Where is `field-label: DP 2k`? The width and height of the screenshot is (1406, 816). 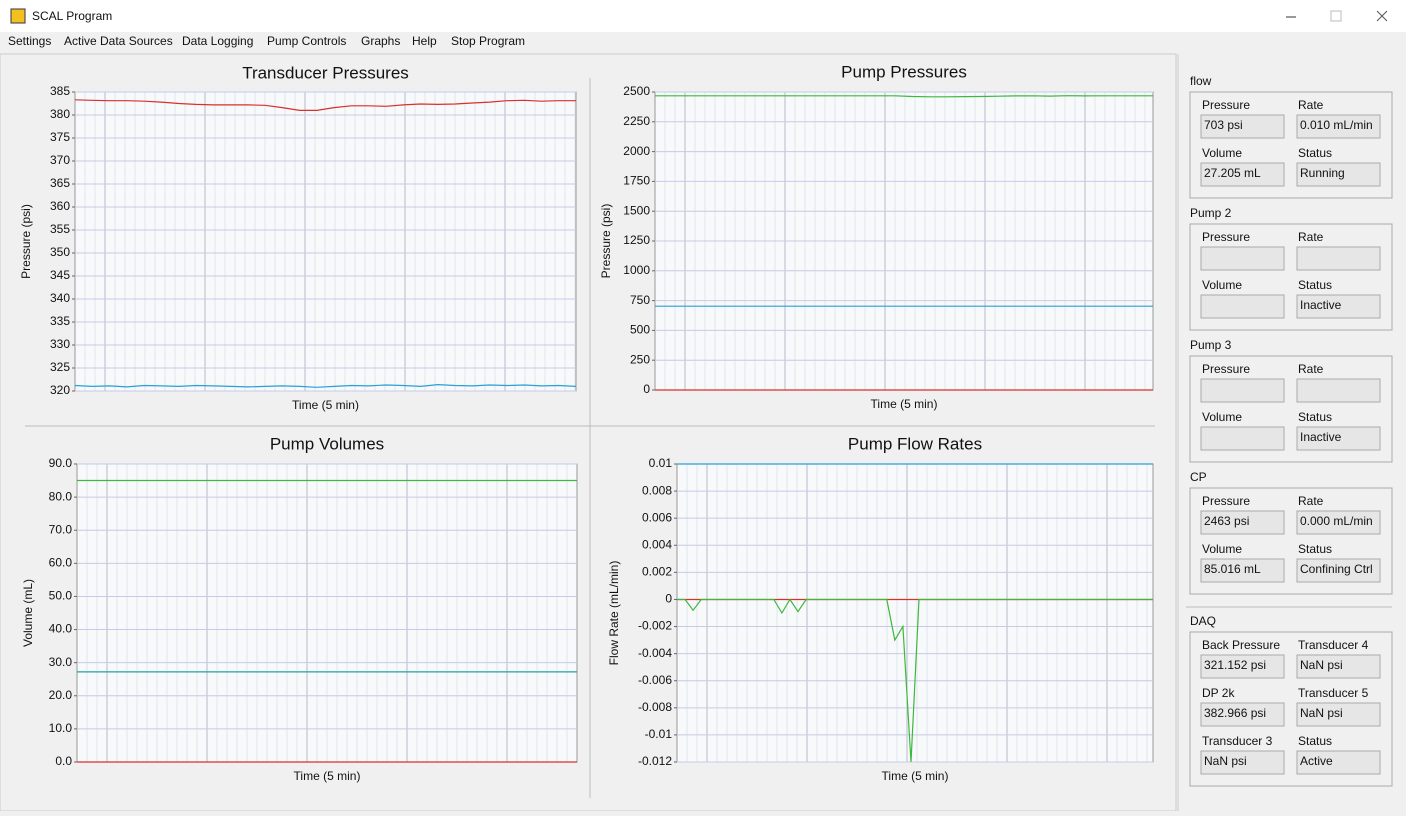 field-label: DP 2k is located at coordinates (1218, 693).